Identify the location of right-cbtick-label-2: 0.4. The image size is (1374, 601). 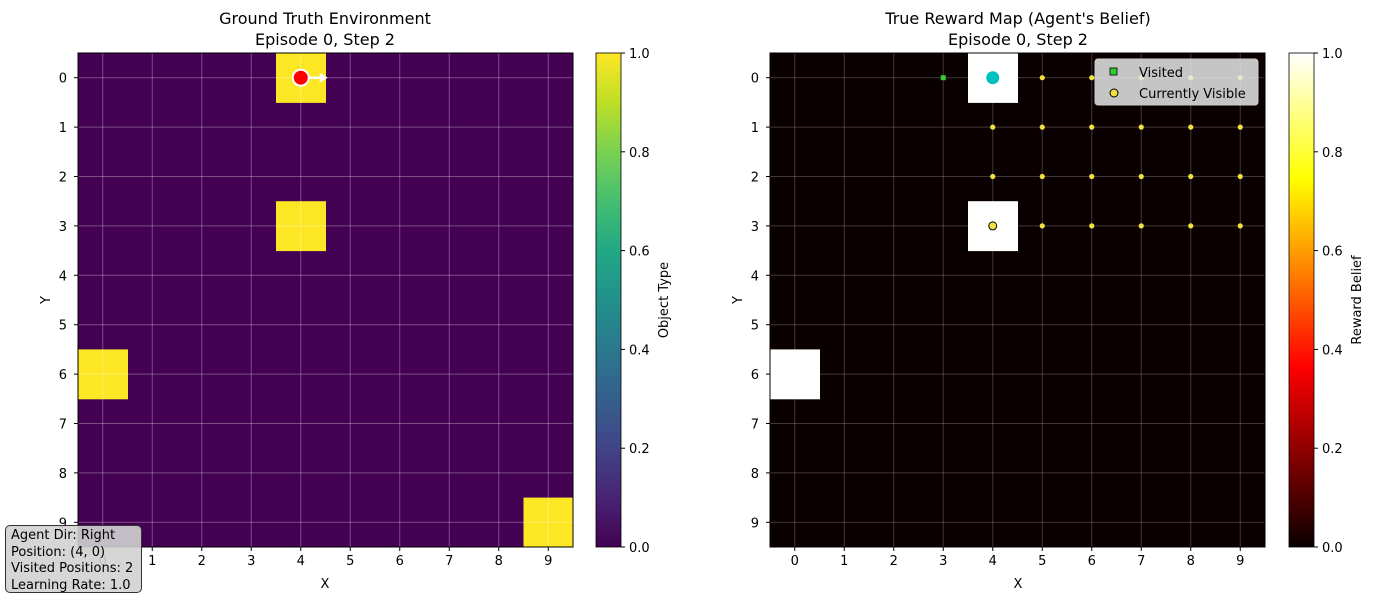
(1332, 350).